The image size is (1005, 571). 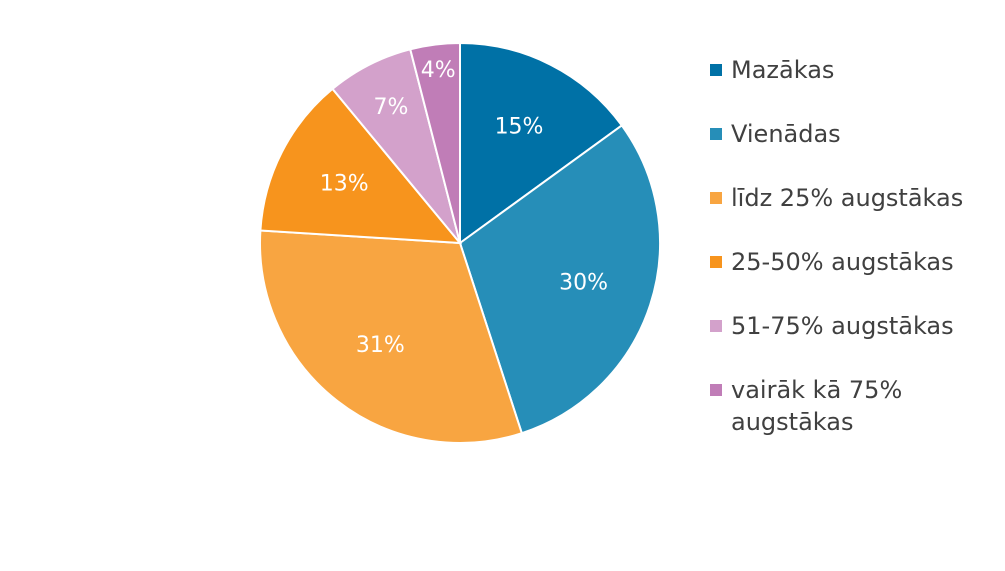 What do you see at coordinates (391, 107) in the screenshot?
I see `pie-data-label-5: 7%` at bounding box center [391, 107].